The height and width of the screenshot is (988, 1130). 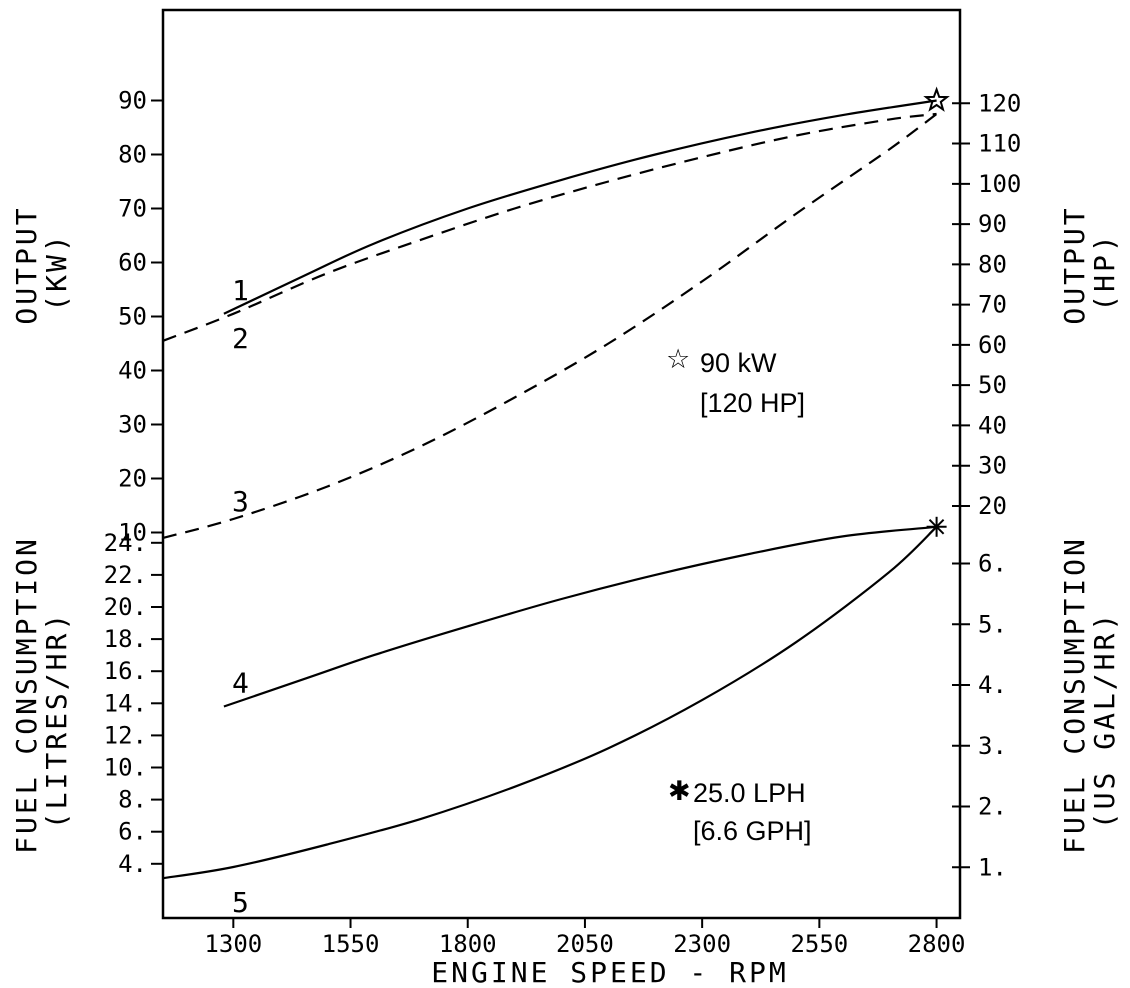 I want to click on fuel-annotation-line2: [6.6 GPH], so click(x=752, y=831).